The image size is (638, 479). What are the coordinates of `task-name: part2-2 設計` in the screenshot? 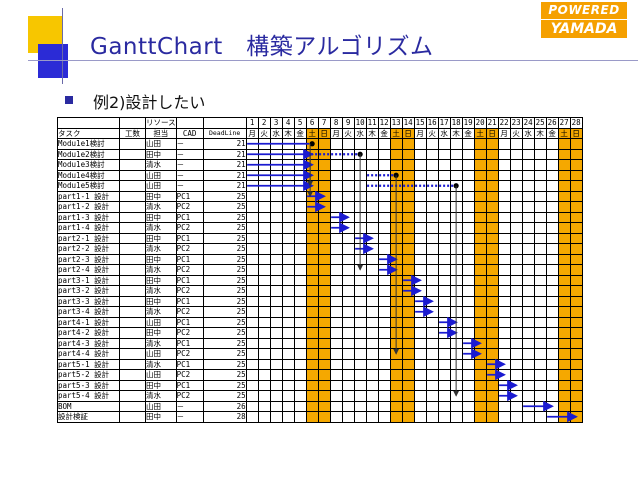 It's located at (88, 249).